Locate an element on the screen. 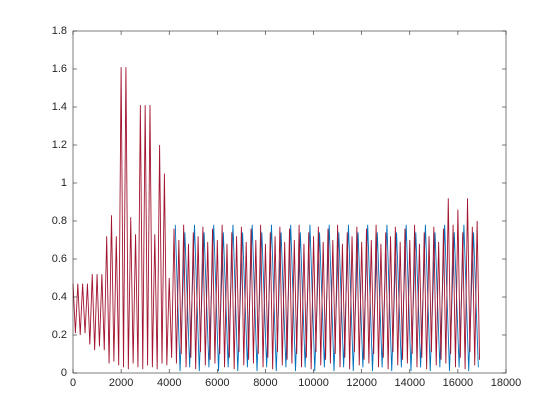 This screenshot has width=560, height=420. y-tick-label: 0.6 is located at coordinates (59, 259).